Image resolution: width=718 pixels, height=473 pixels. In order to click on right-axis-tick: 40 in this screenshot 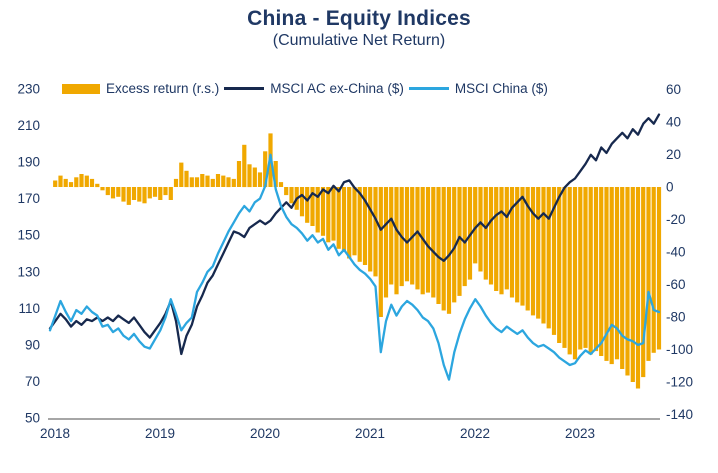, I will do `click(673, 122)`.